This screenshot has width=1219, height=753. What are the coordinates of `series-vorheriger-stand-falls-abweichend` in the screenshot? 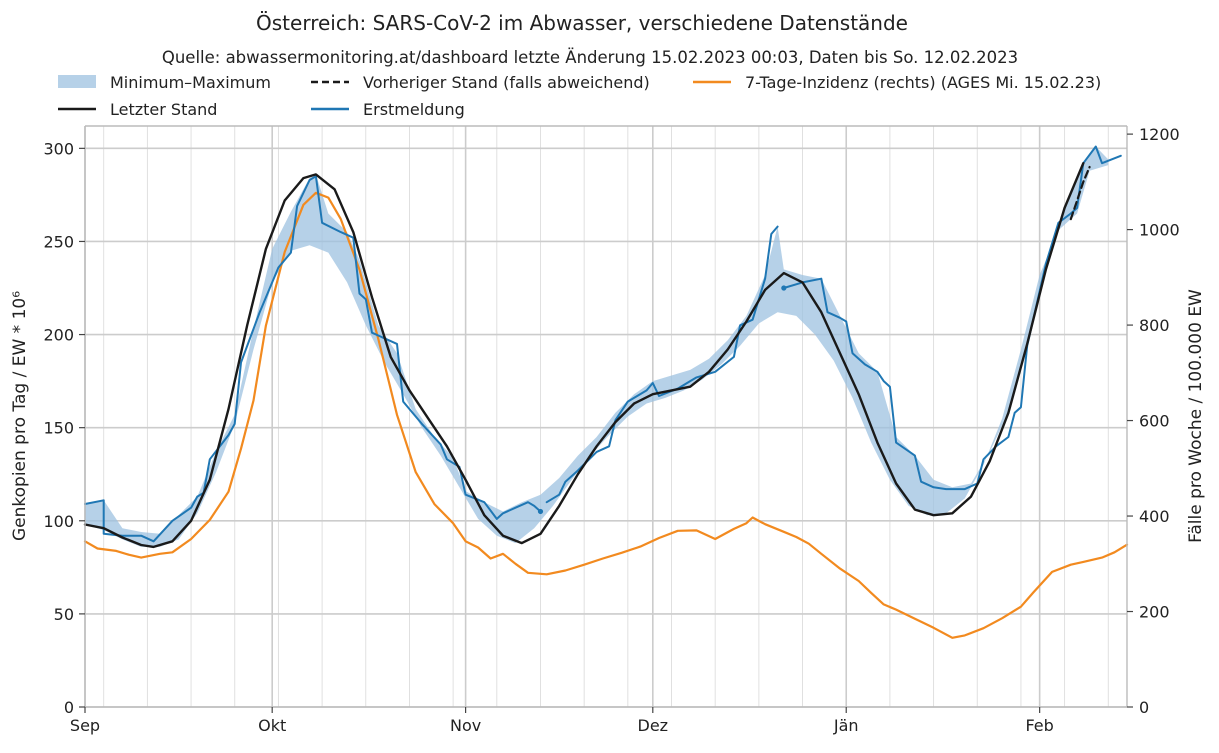 It's located at (1080, 193).